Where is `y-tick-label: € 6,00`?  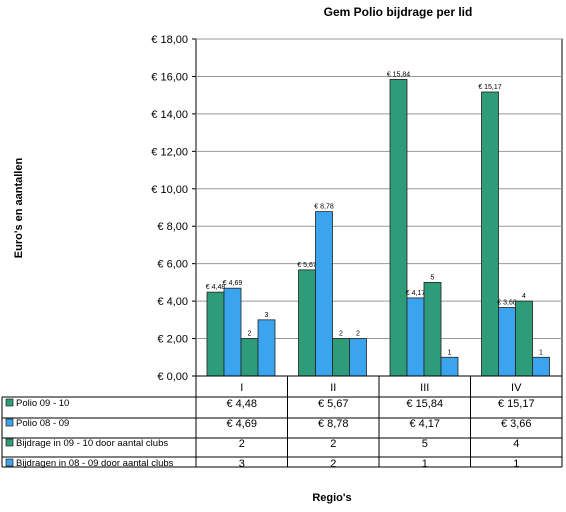 y-tick-label: € 6,00 is located at coordinates (172, 265).